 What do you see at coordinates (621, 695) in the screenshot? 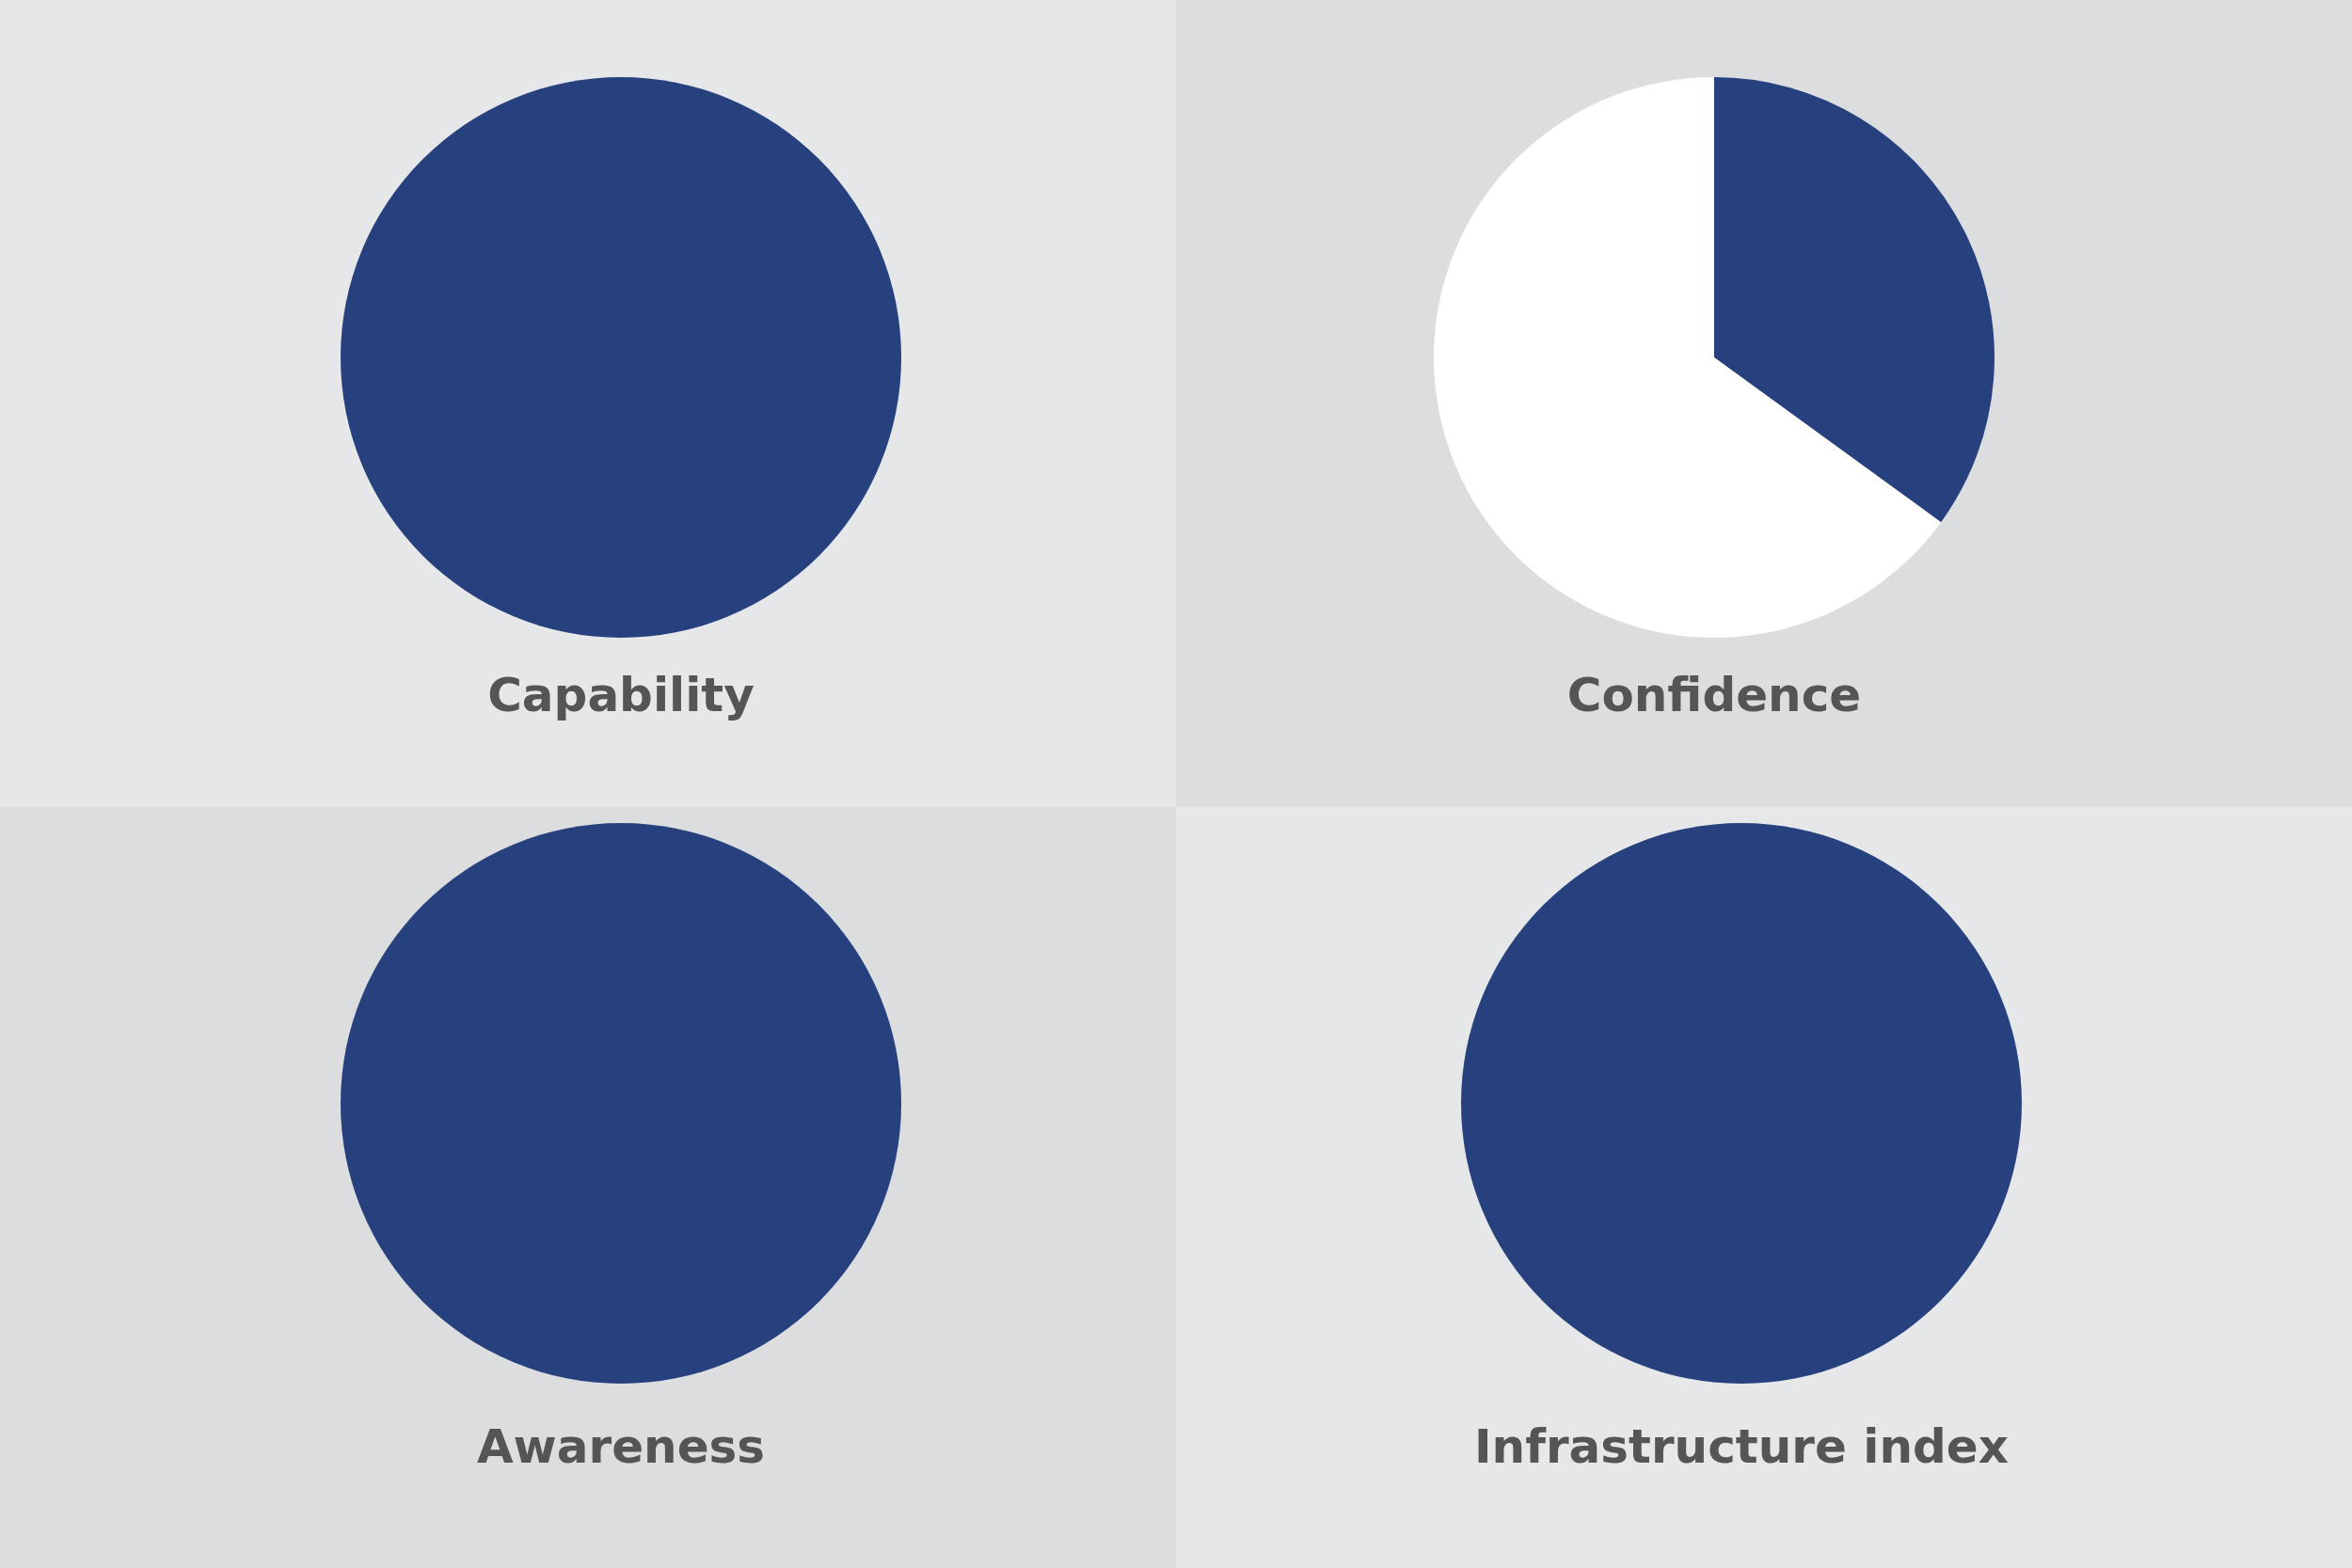
I see `text: Capability` at bounding box center [621, 695].